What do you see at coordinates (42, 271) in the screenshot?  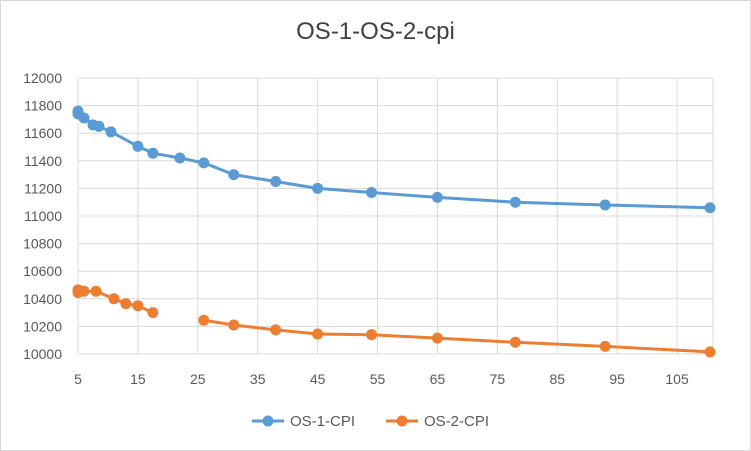 I see `y-tick-label: 10600` at bounding box center [42, 271].